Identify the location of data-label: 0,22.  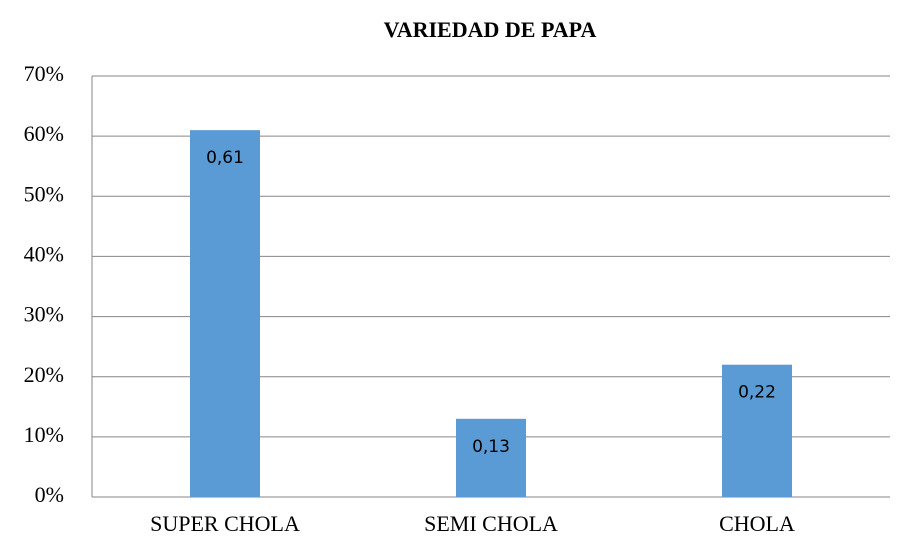
(757, 393).